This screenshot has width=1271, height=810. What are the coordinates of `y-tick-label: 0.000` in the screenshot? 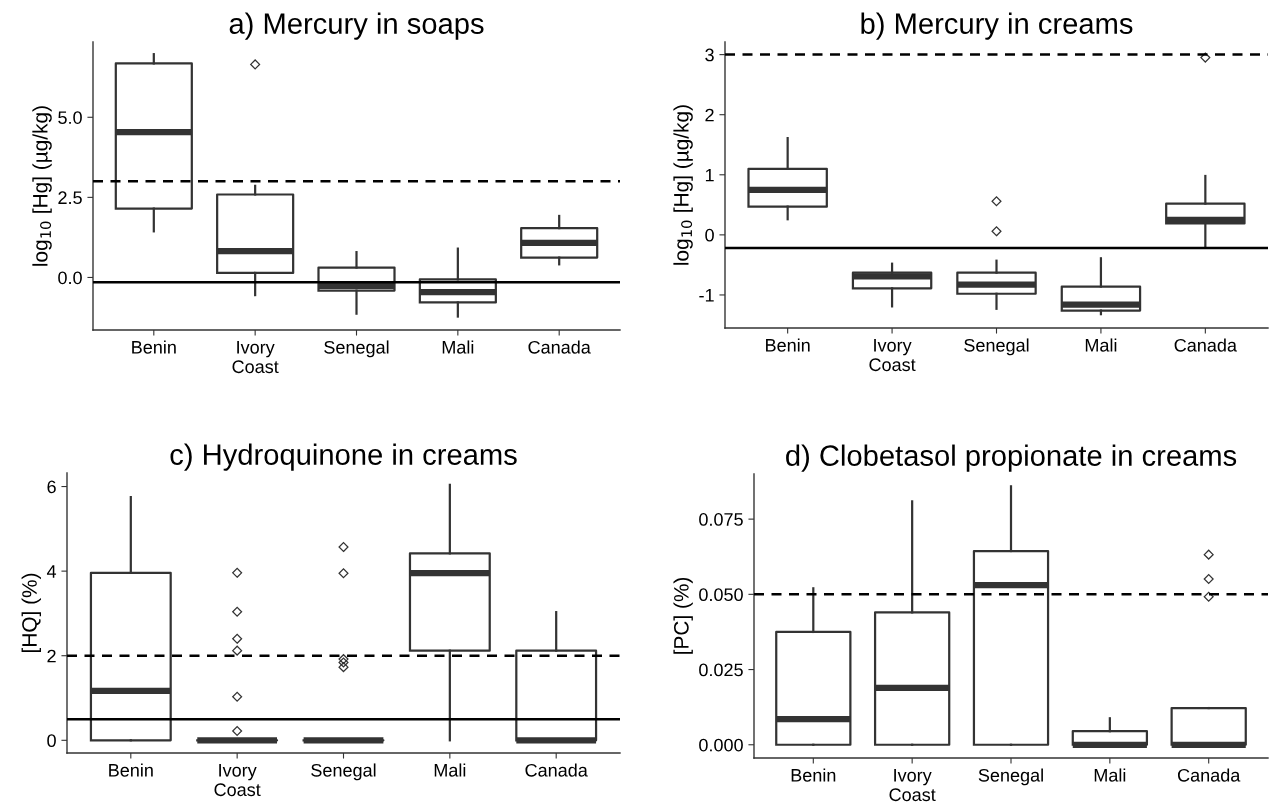 It's located at (721, 745).